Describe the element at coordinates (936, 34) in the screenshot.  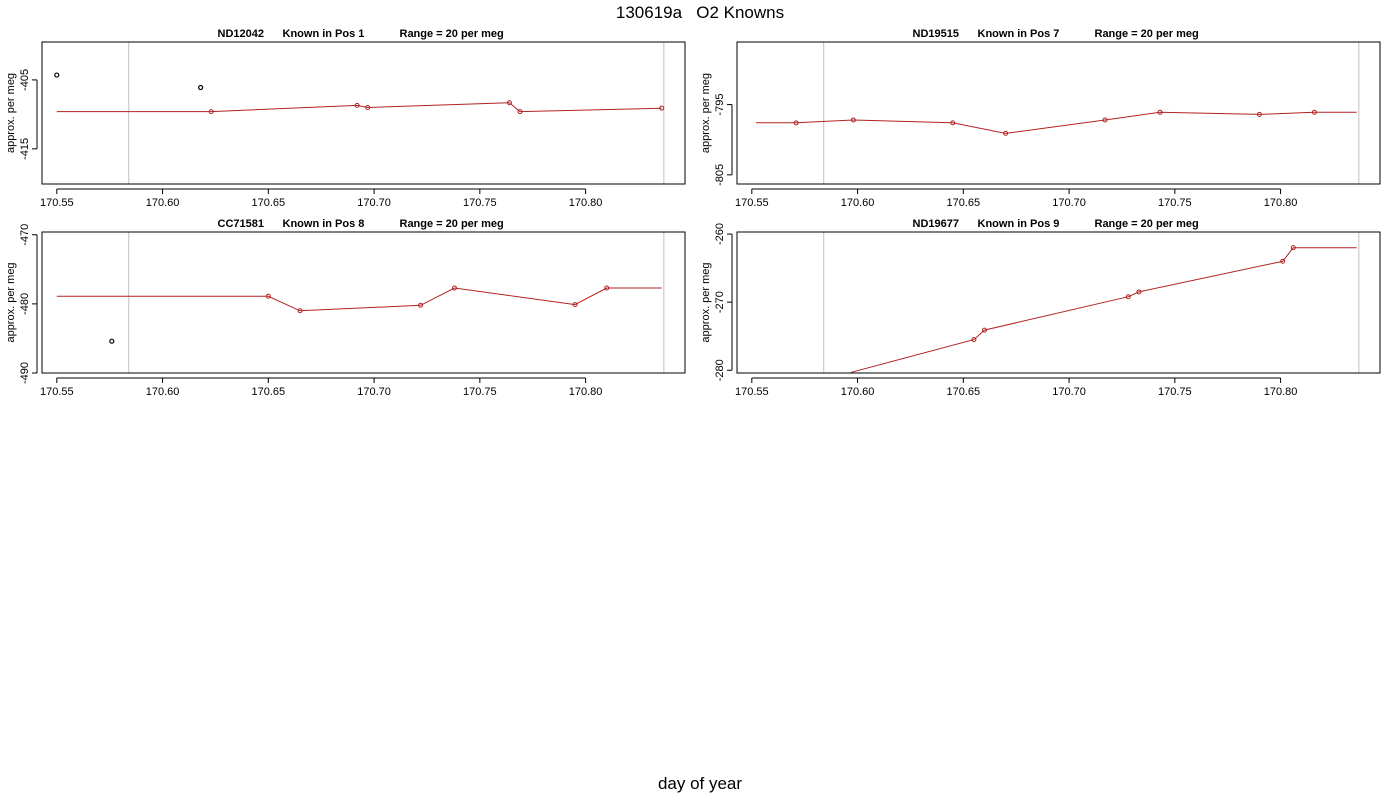
I see `panel-title-part: ND19515` at that location.